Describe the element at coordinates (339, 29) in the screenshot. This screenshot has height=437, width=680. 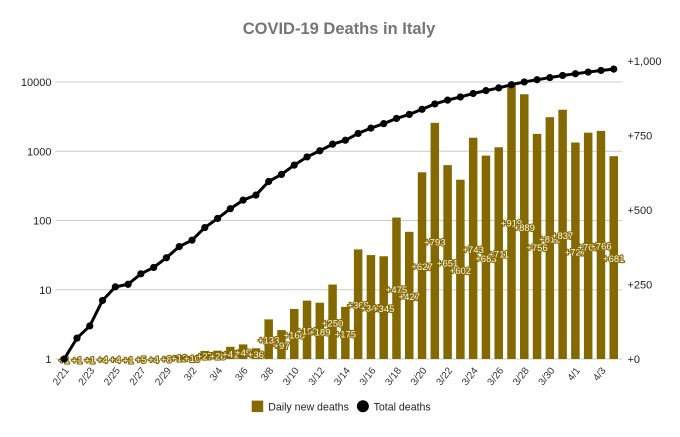
I see `svg-text: COVID-19 Deaths in Italy` at that location.